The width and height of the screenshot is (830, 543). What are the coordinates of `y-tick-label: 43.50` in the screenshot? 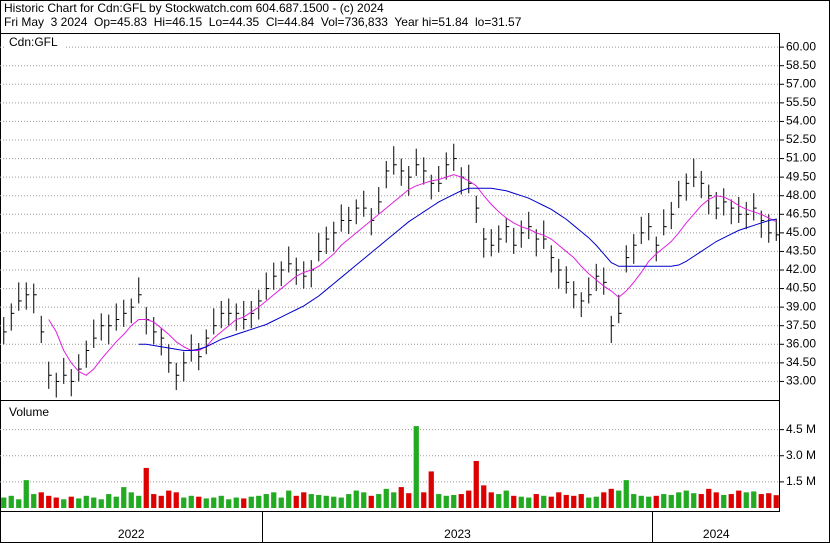 It's located at (801, 251).